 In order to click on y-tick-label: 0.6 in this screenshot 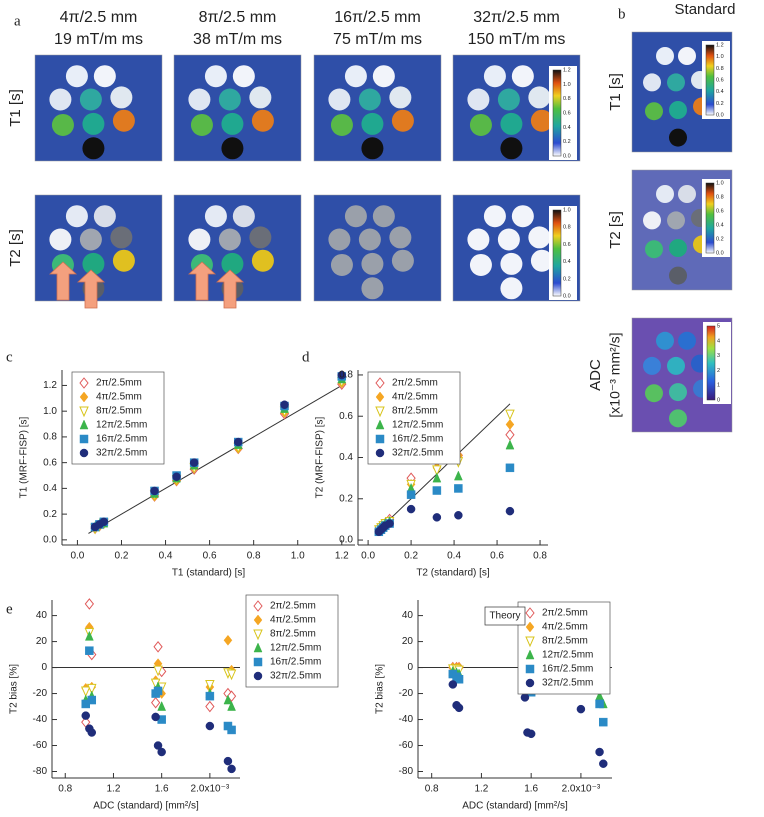, I will do `click(50, 462)`.